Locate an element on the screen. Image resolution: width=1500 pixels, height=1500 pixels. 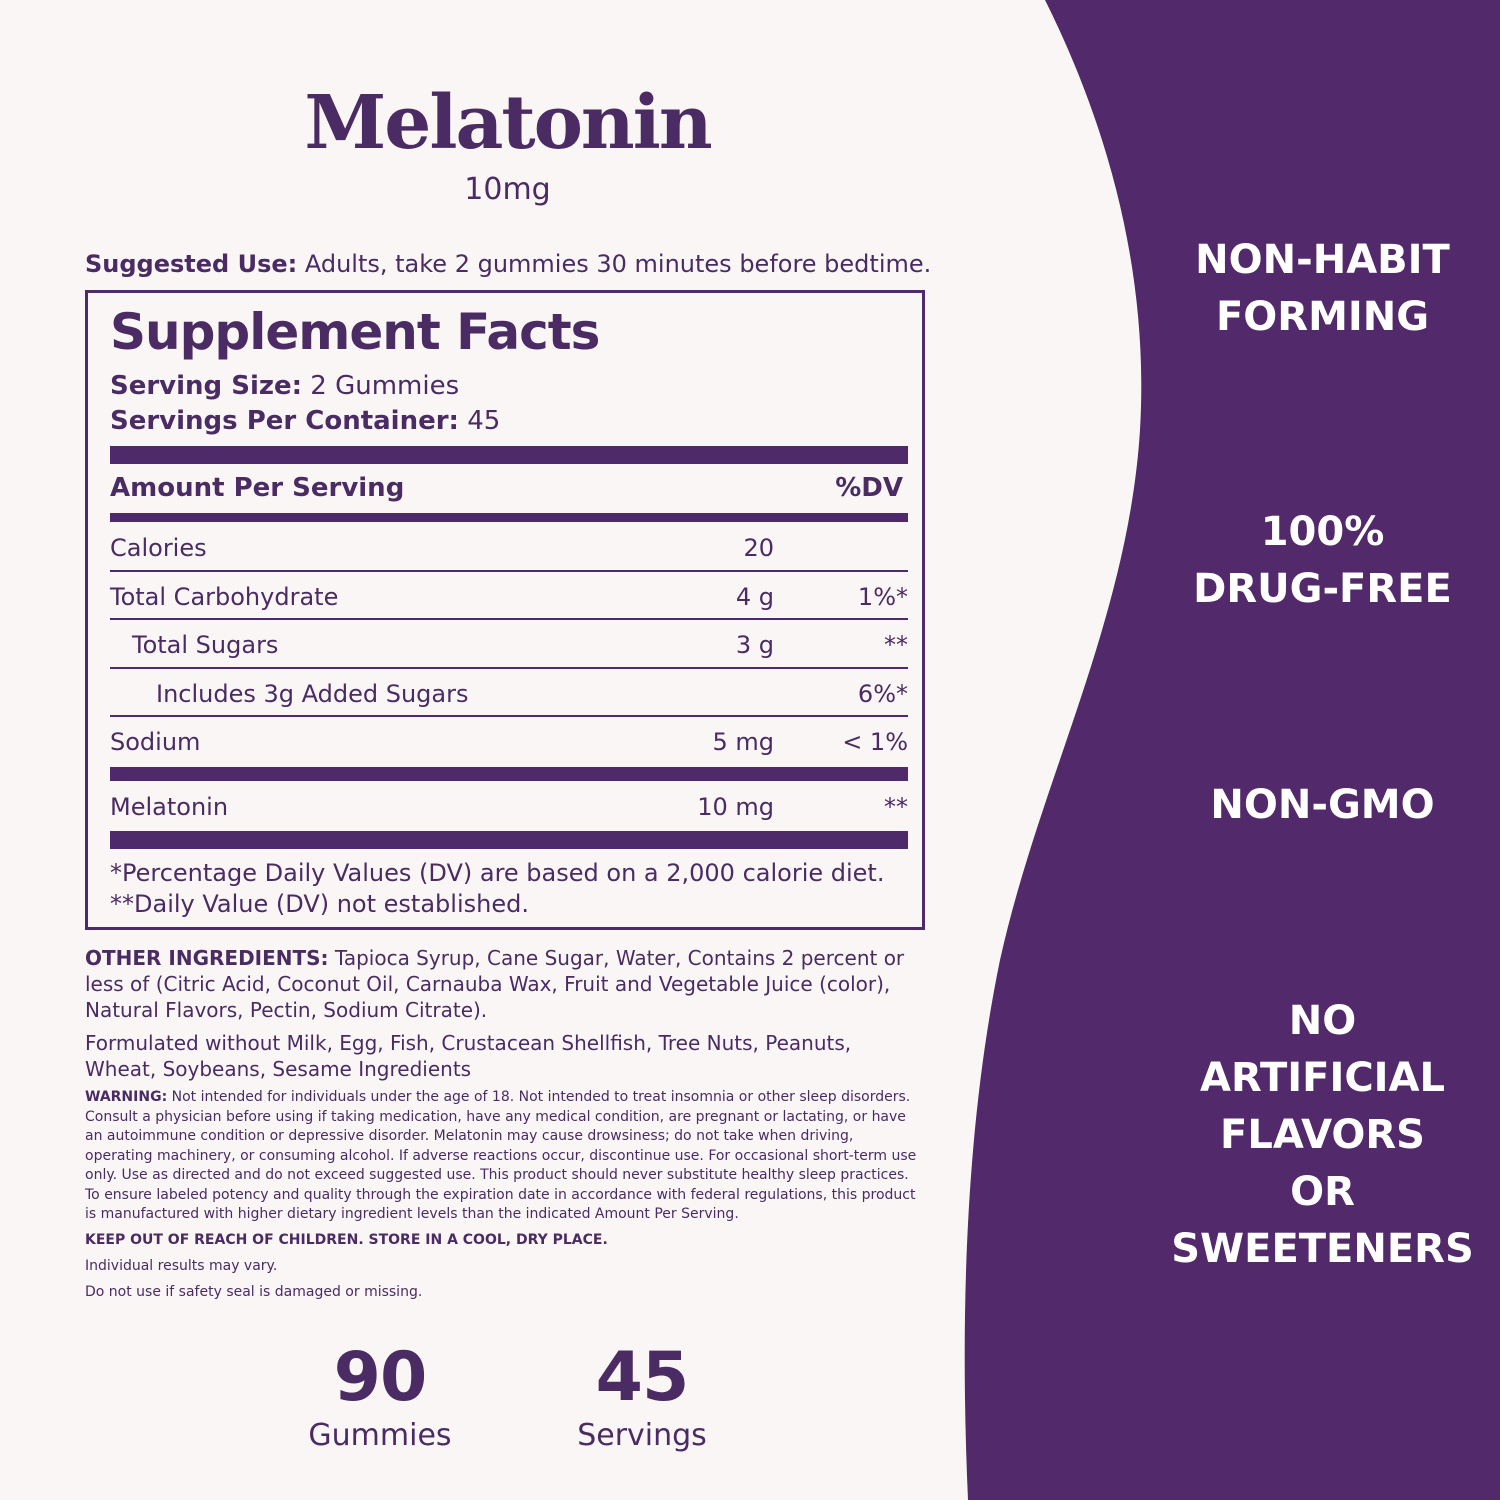
count-number: 90 is located at coordinates (380, 1377).